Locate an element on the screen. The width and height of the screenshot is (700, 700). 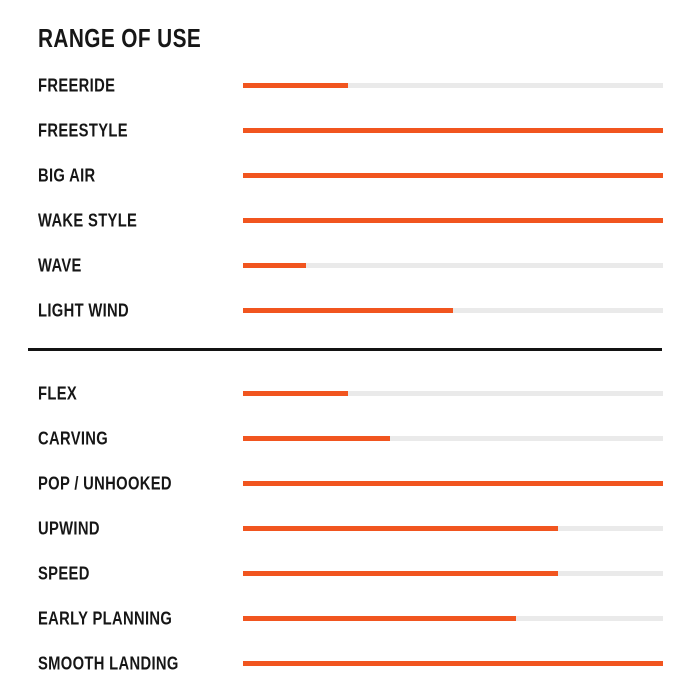
row-label: WAKE STYLE is located at coordinates (88, 220).